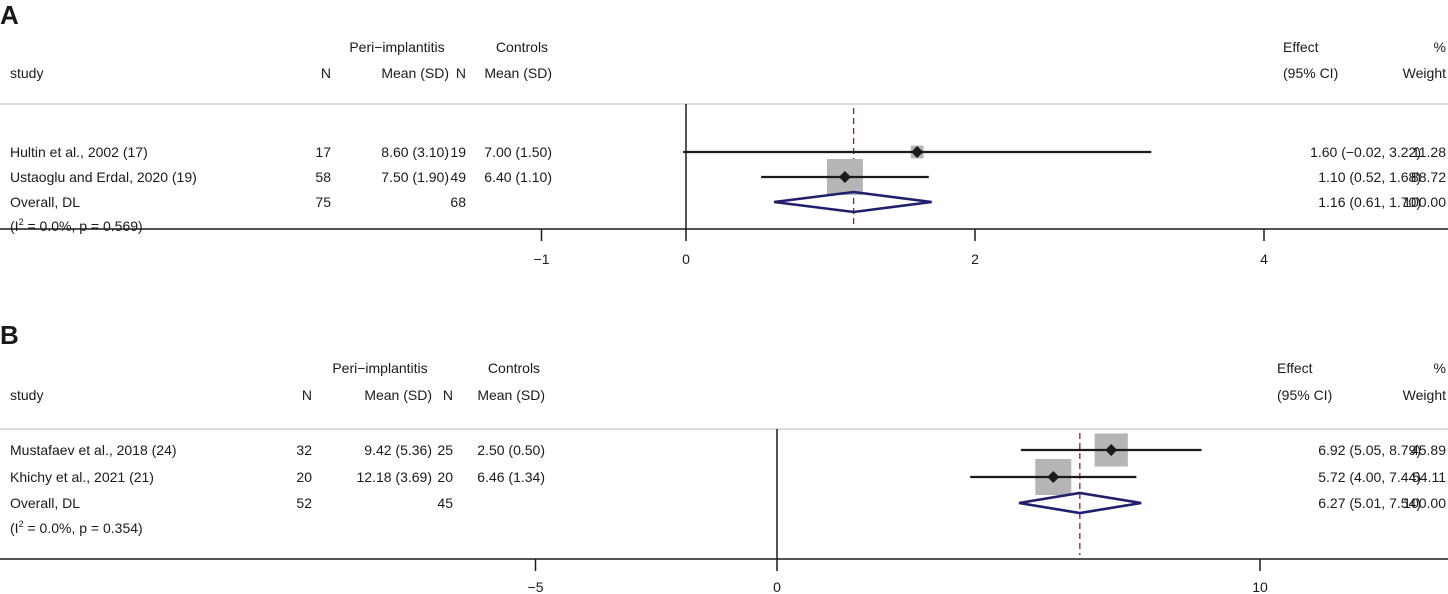 This screenshot has width=1448, height=594. What do you see at coordinates (511, 477) in the screenshot?
I see `mean2-value: 6.46 (1.34)` at bounding box center [511, 477].